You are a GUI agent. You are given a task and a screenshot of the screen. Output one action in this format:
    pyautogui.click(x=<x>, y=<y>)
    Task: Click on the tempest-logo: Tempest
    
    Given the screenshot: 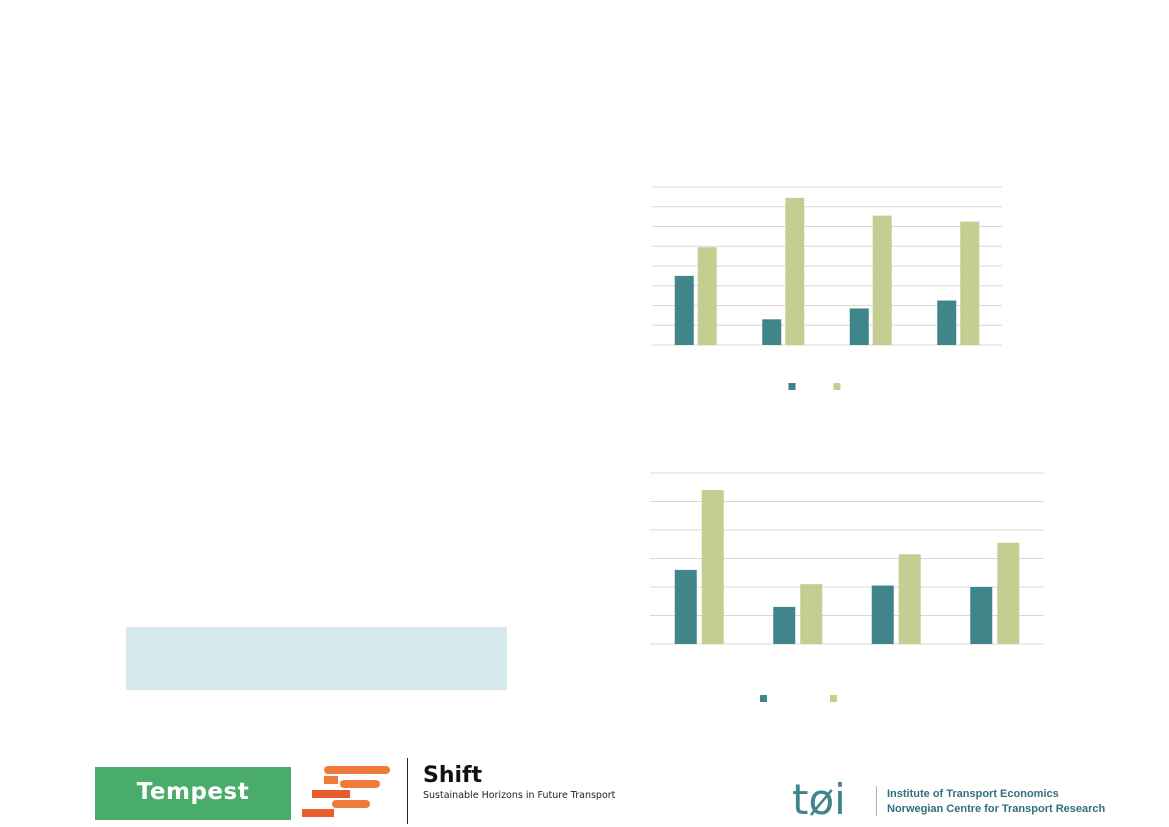 What is the action you would take?
    pyautogui.click(x=193, y=793)
    